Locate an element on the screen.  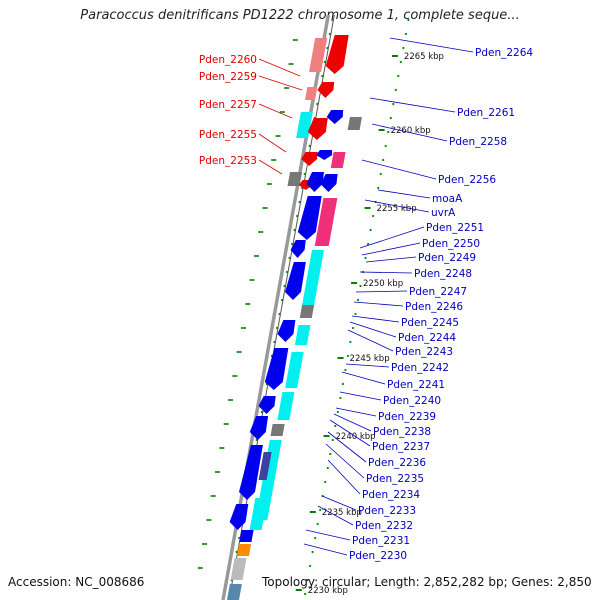
kbp-tick-label: 2235 kbp is located at coordinates (342, 513).